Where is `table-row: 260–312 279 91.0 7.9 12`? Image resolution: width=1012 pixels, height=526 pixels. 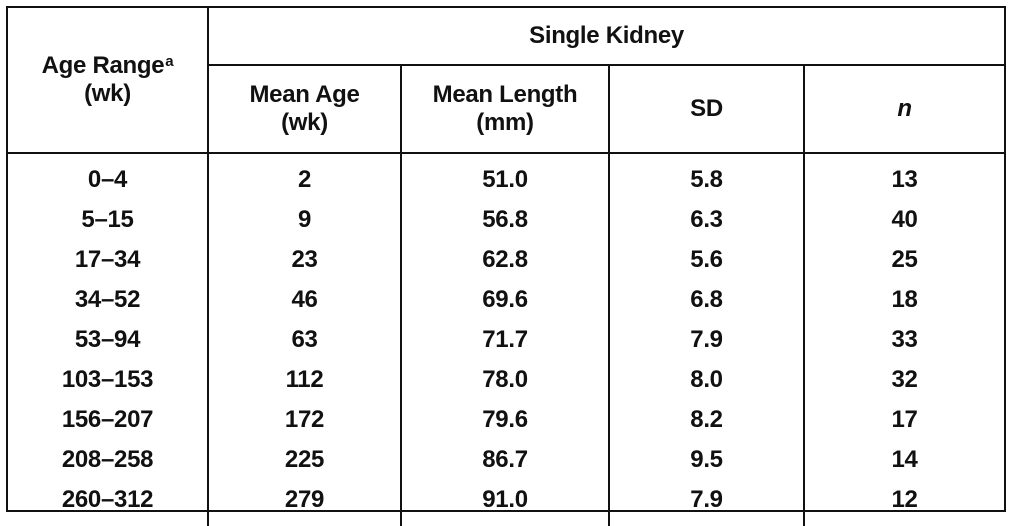
table-row: 260–312 279 91.0 7.9 12 is located at coordinates (506, 503).